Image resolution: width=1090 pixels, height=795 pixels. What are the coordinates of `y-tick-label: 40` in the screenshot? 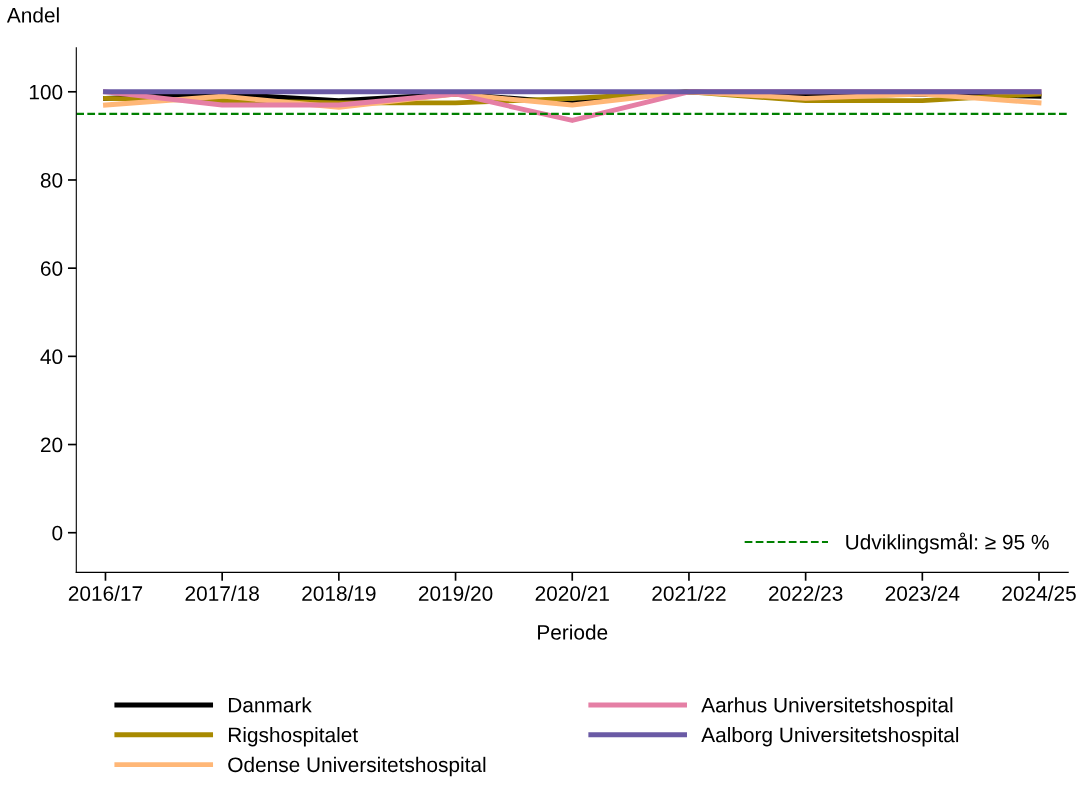 It's located at (51, 357).